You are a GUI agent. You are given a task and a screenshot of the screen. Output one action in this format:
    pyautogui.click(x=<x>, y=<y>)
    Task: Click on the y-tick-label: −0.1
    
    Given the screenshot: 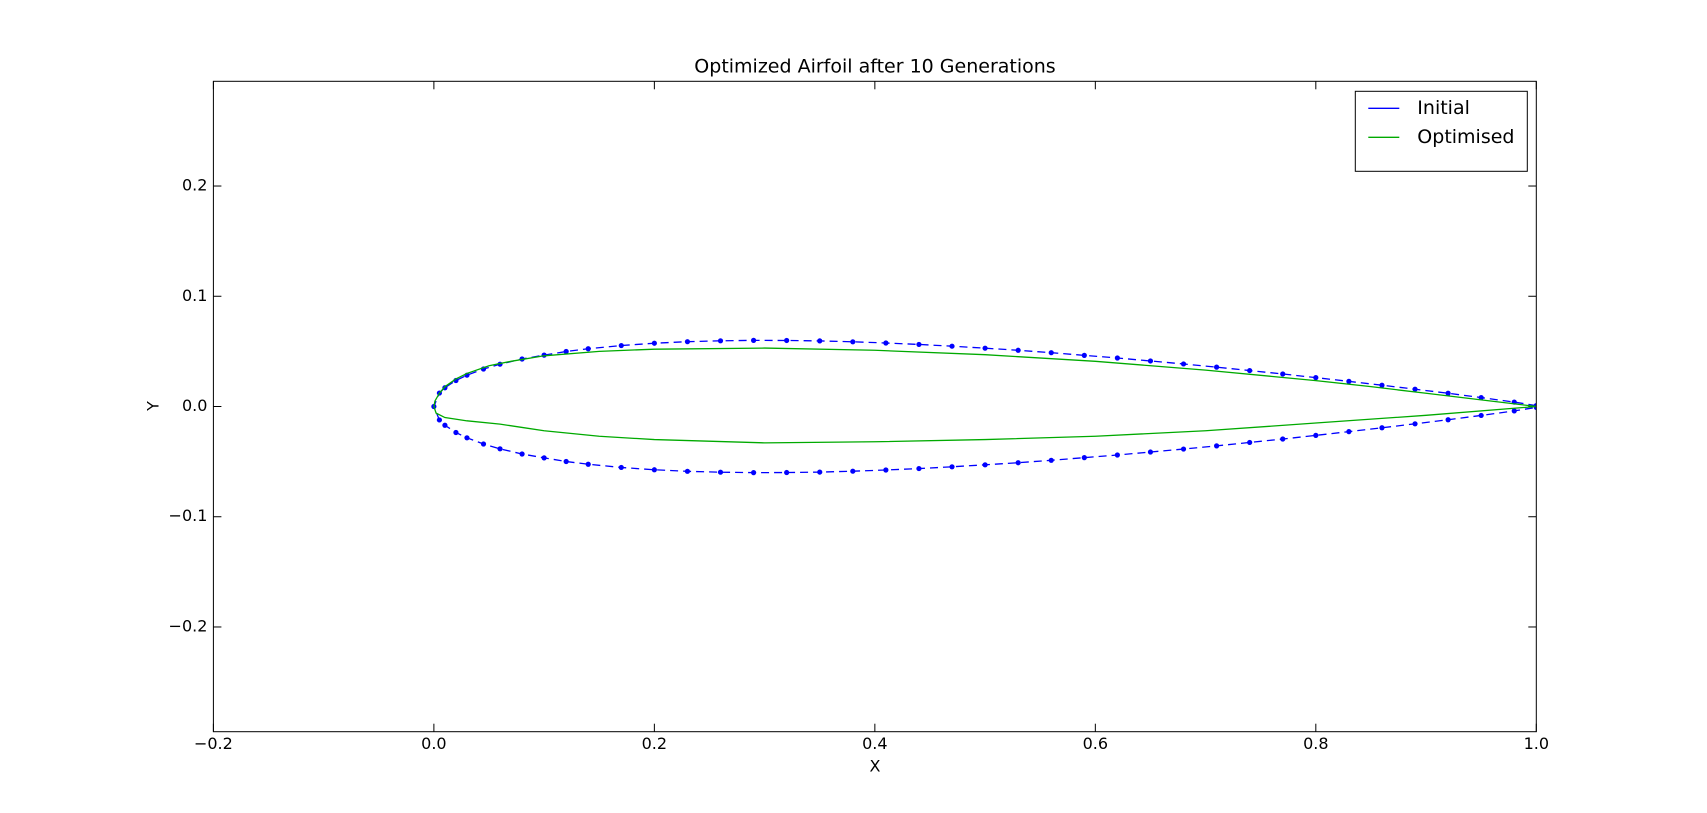 What is the action you would take?
    pyautogui.click(x=188, y=515)
    